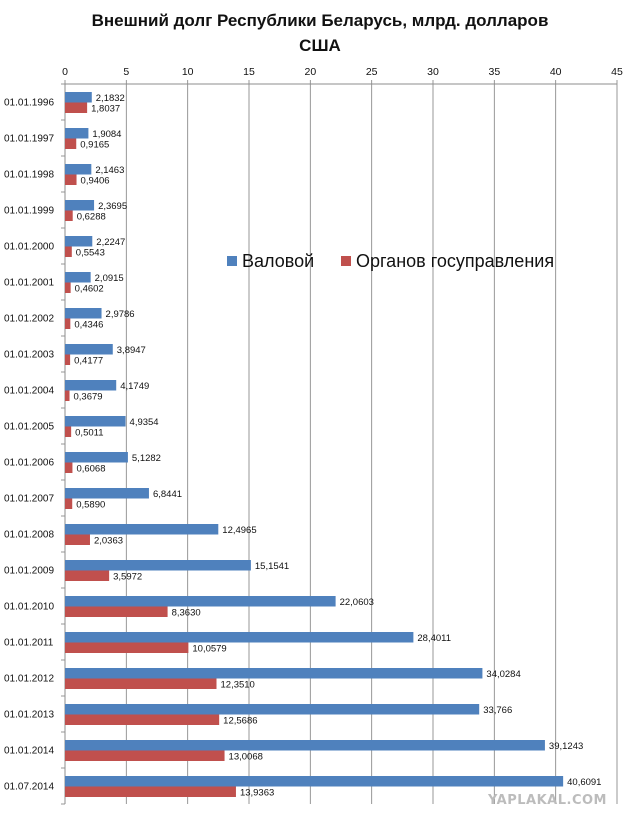  Describe the element at coordinates (90, 253) in the screenshot. I see `data-label: 0,5543` at that location.